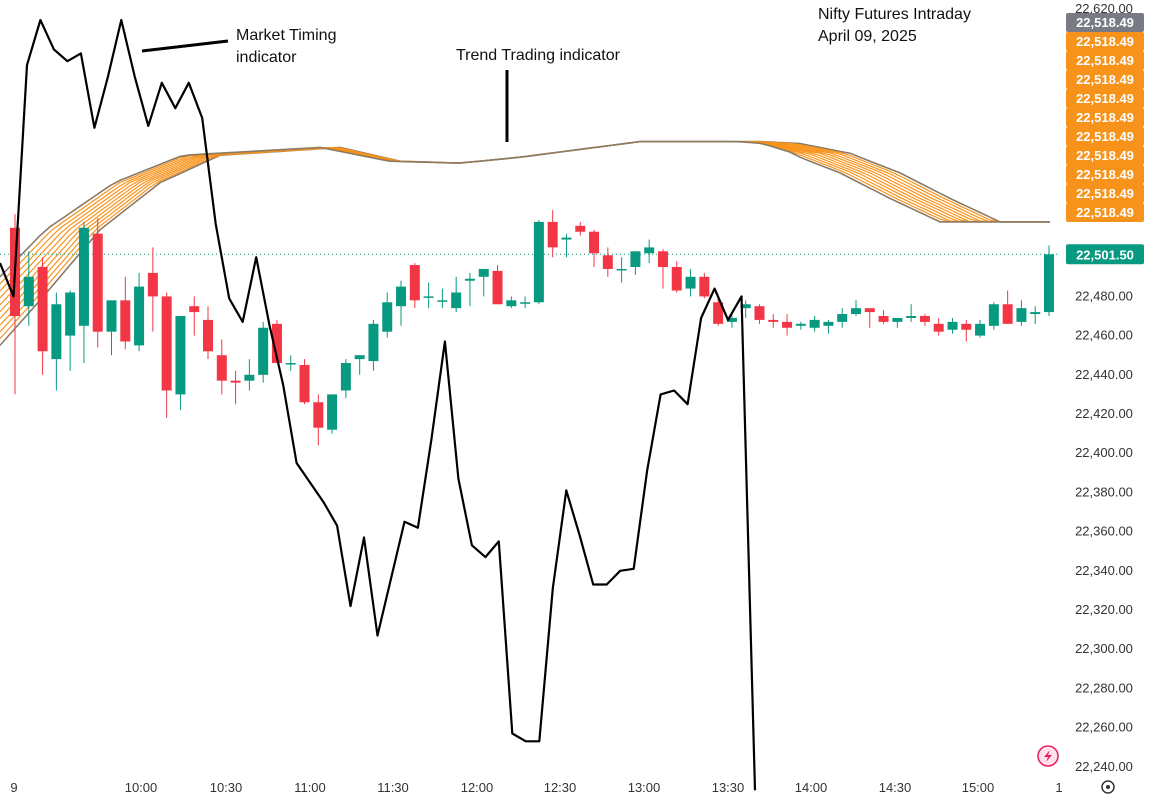 The image size is (1150, 800). What do you see at coordinates (538, 56) in the screenshot?
I see `trend-trading-annotation: Trend Trading indicator` at bounding box center [538, 56].